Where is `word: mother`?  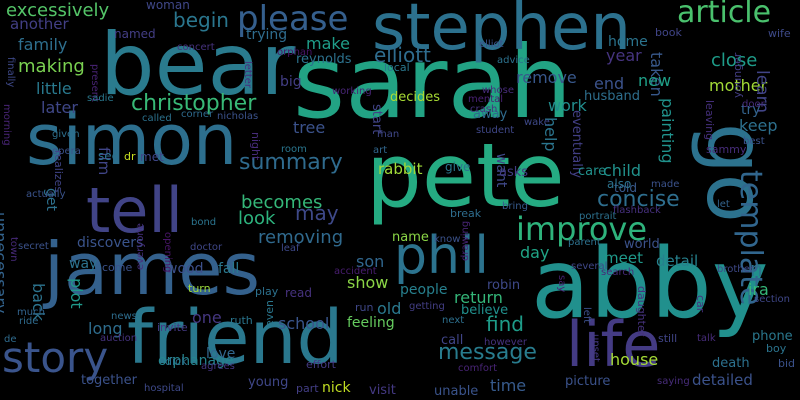 word: mother is located at coordinates (738, 85).